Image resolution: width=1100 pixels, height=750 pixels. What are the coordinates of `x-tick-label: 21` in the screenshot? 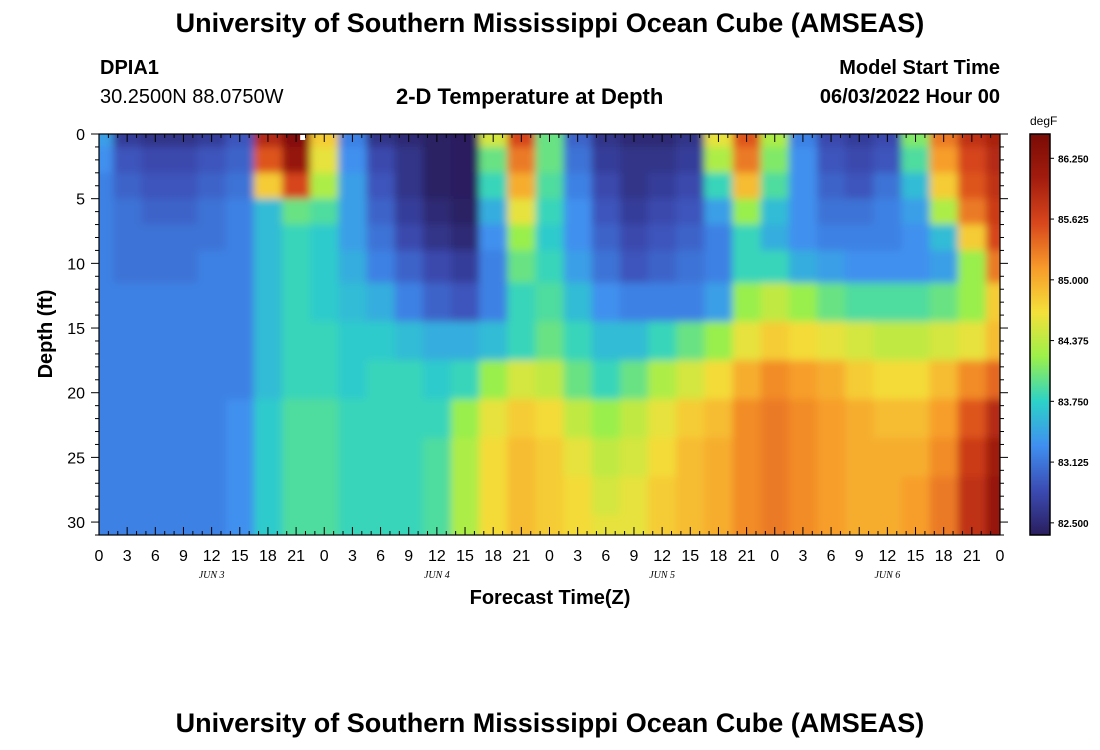 It's located at (747, 556).